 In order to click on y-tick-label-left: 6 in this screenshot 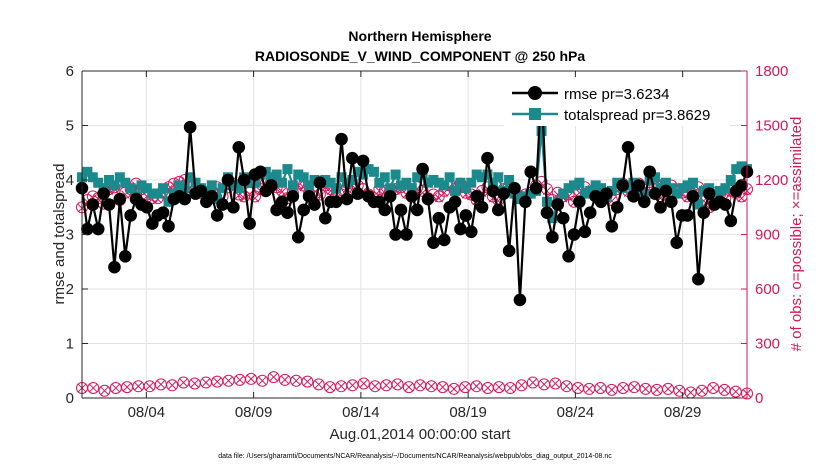, I will do `click(70, 71)`.